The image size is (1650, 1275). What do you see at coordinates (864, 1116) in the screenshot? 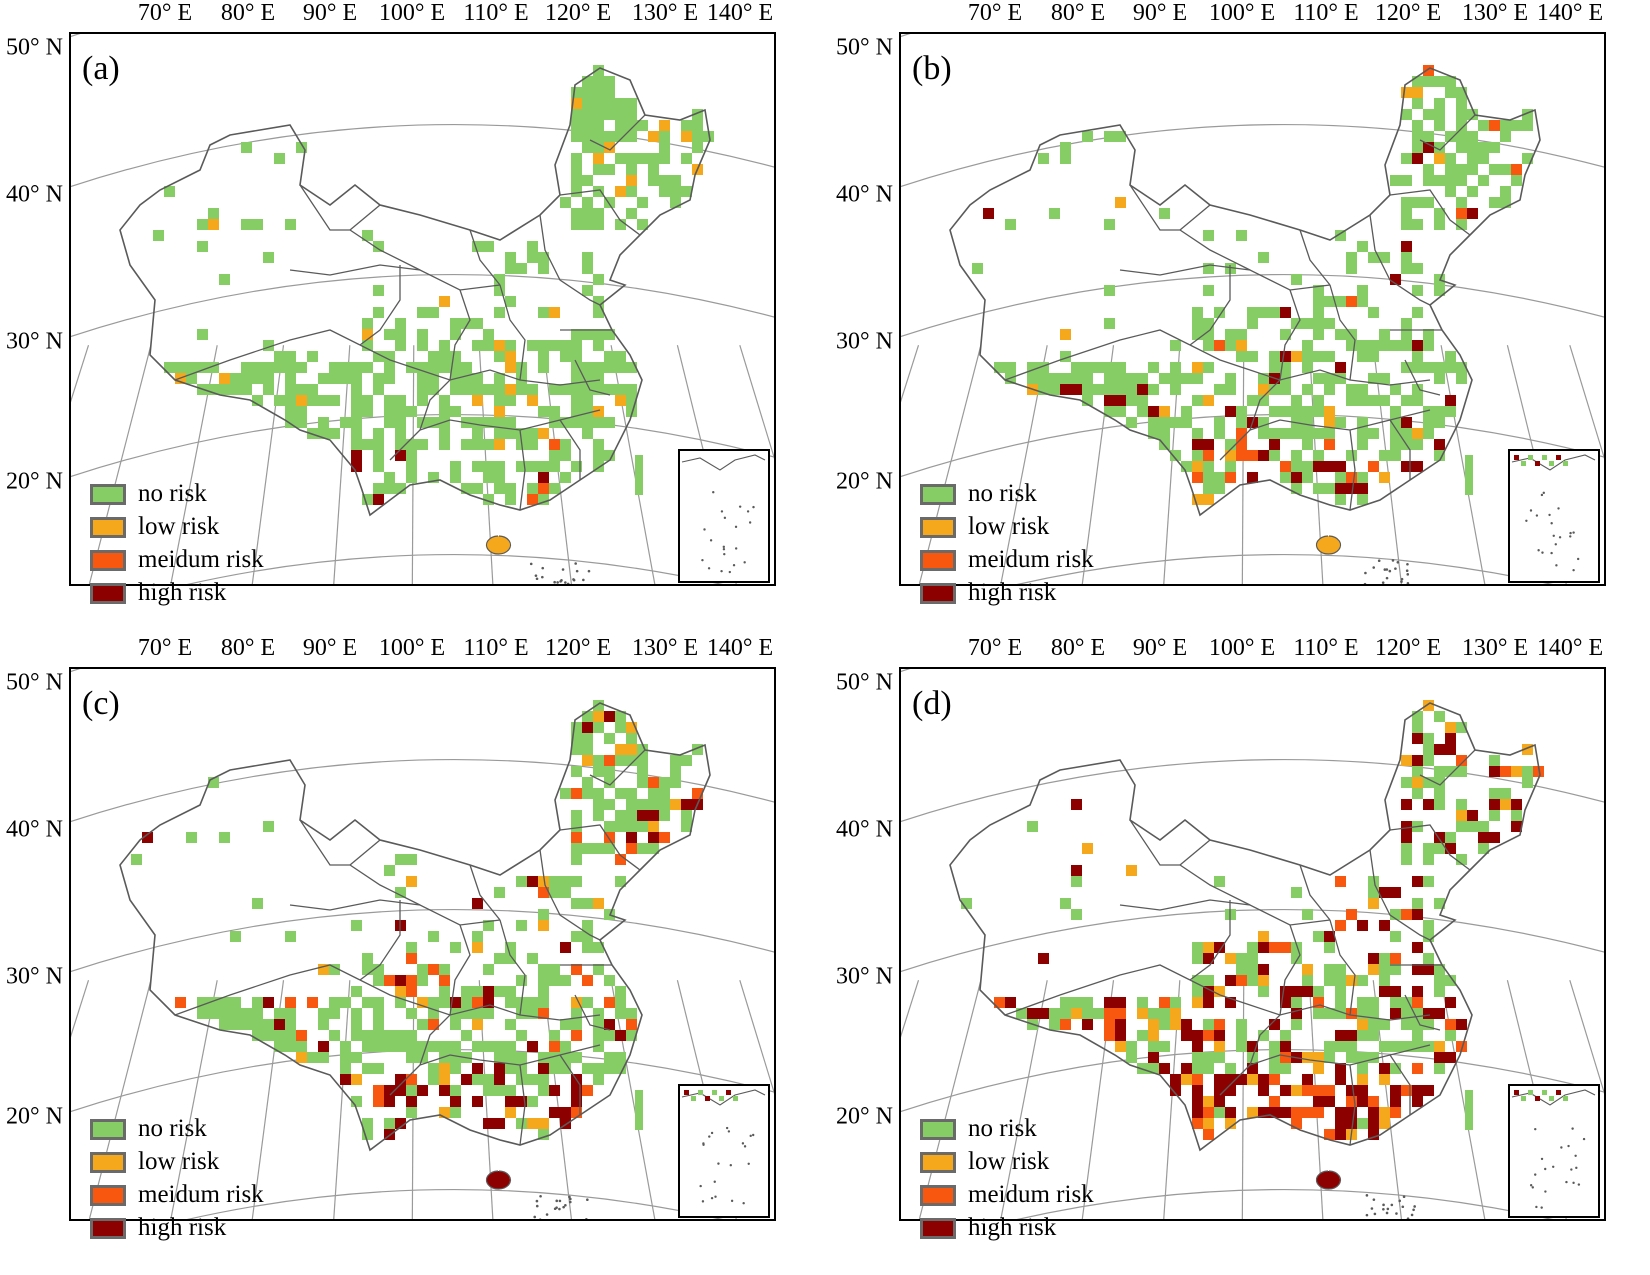
I see `latitude-label: 20° N` at bounding box center [864, 1116].